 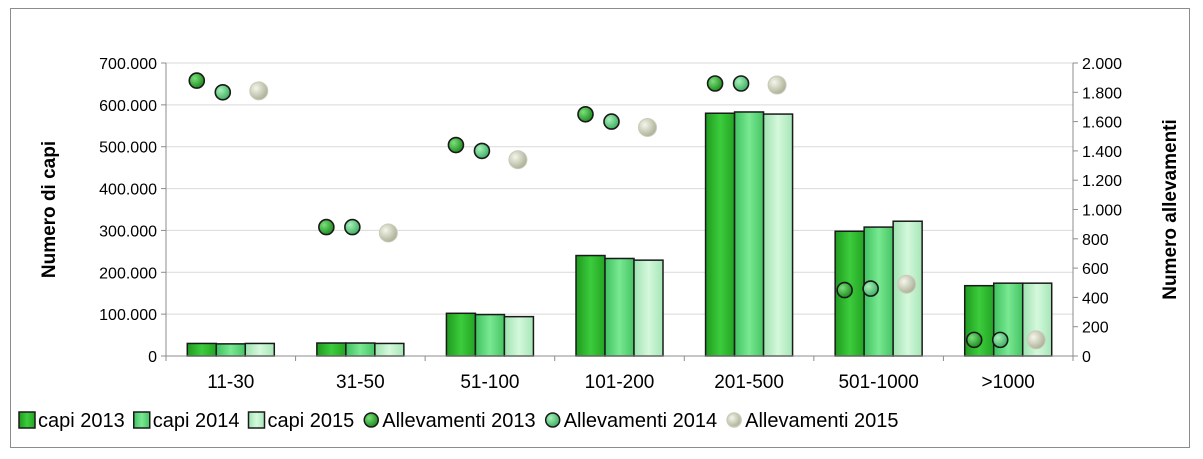 I want to click on right-tick-label: 1.000, so click(x=1102, y=211).